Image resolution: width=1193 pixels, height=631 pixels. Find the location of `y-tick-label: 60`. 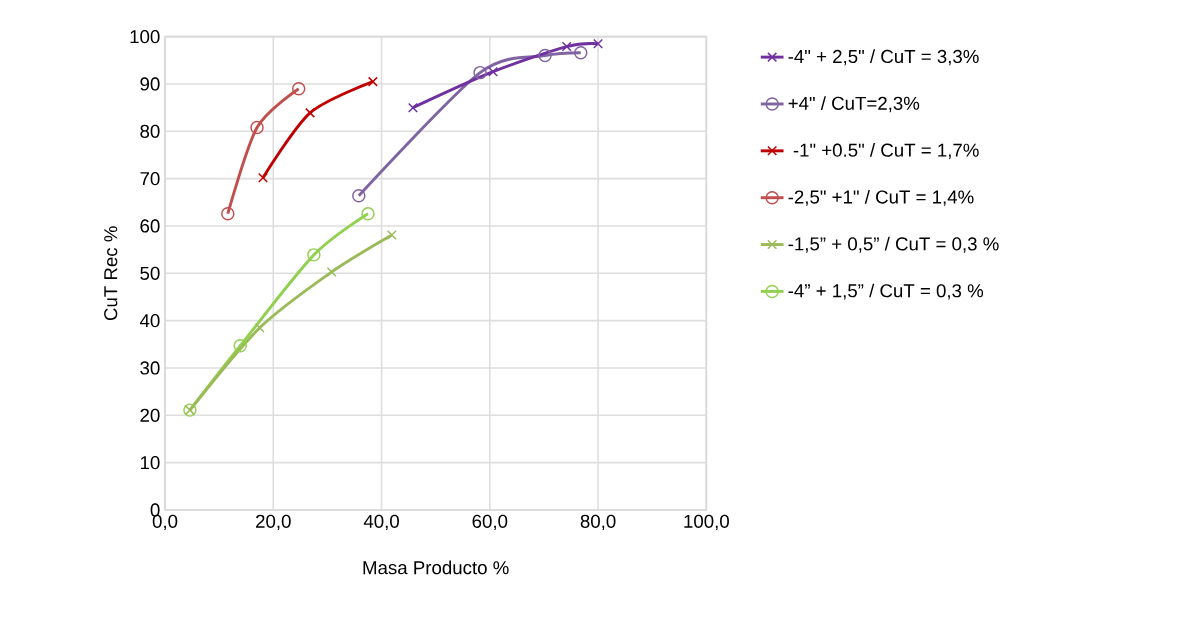

y-tick-label: 60 is located at coordinates (150, 226).